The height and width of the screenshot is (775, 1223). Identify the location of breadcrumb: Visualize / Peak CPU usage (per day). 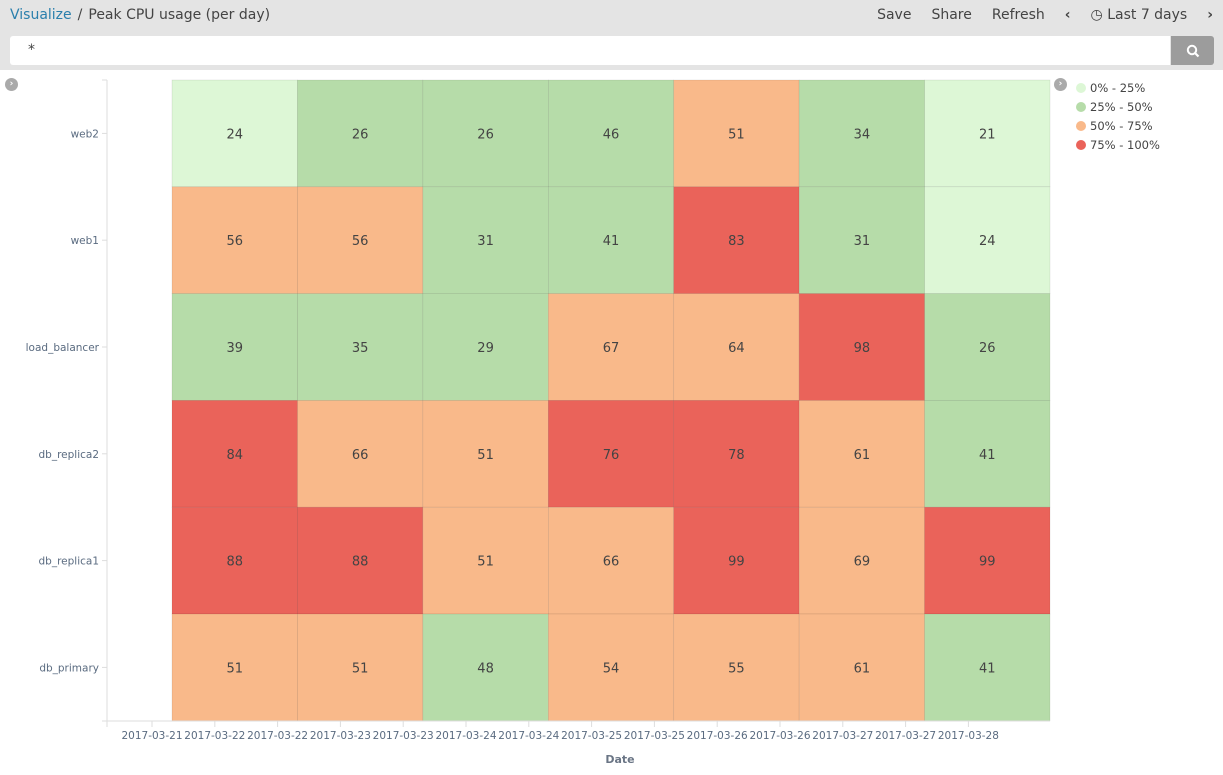
(140, 15).